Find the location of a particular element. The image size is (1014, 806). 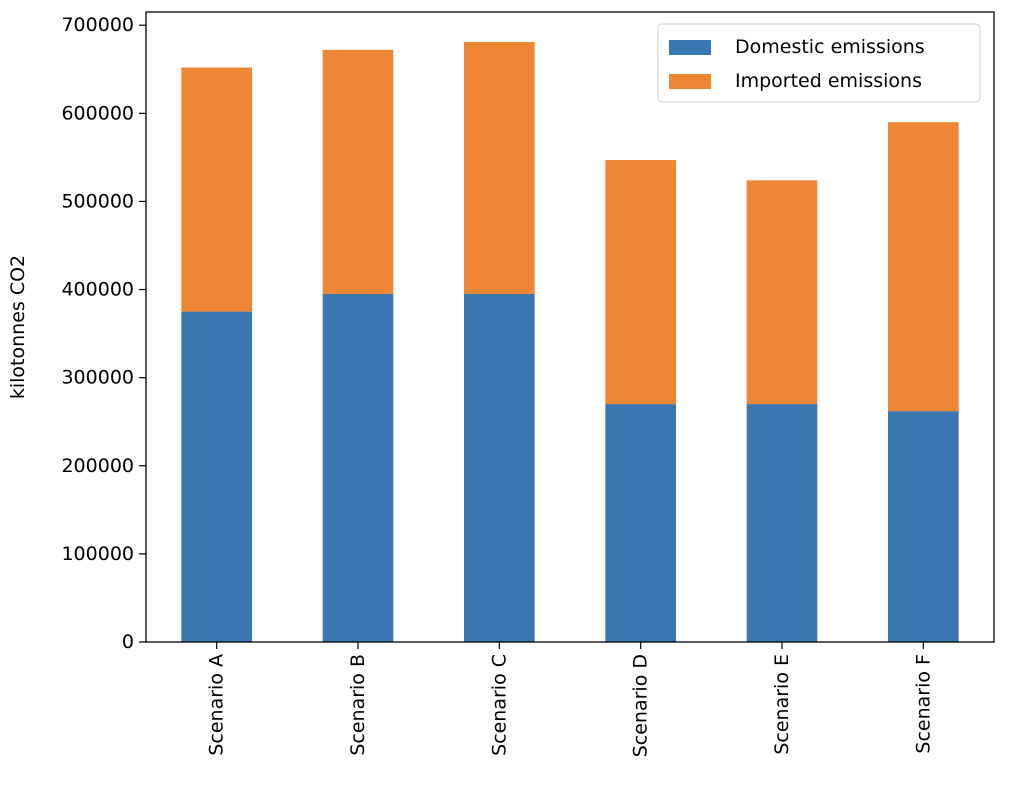

y-tick-label: 600000 is located at coordinates (97, 113).